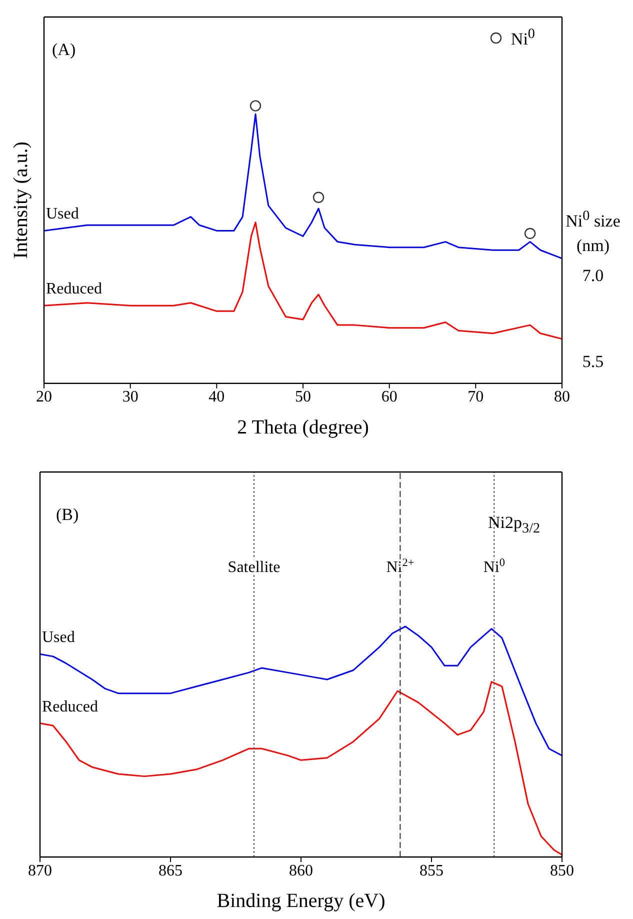 The height and width of the screenshot is (919, 633). I want to click on text: Ni2p$_{3/2}$, so click(514, 525).